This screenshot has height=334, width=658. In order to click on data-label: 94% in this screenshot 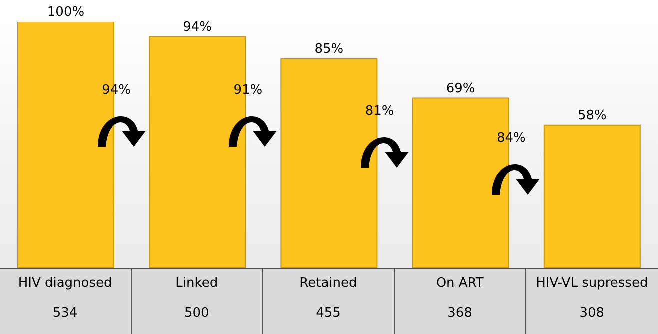, I will do `click(197, 27)`.